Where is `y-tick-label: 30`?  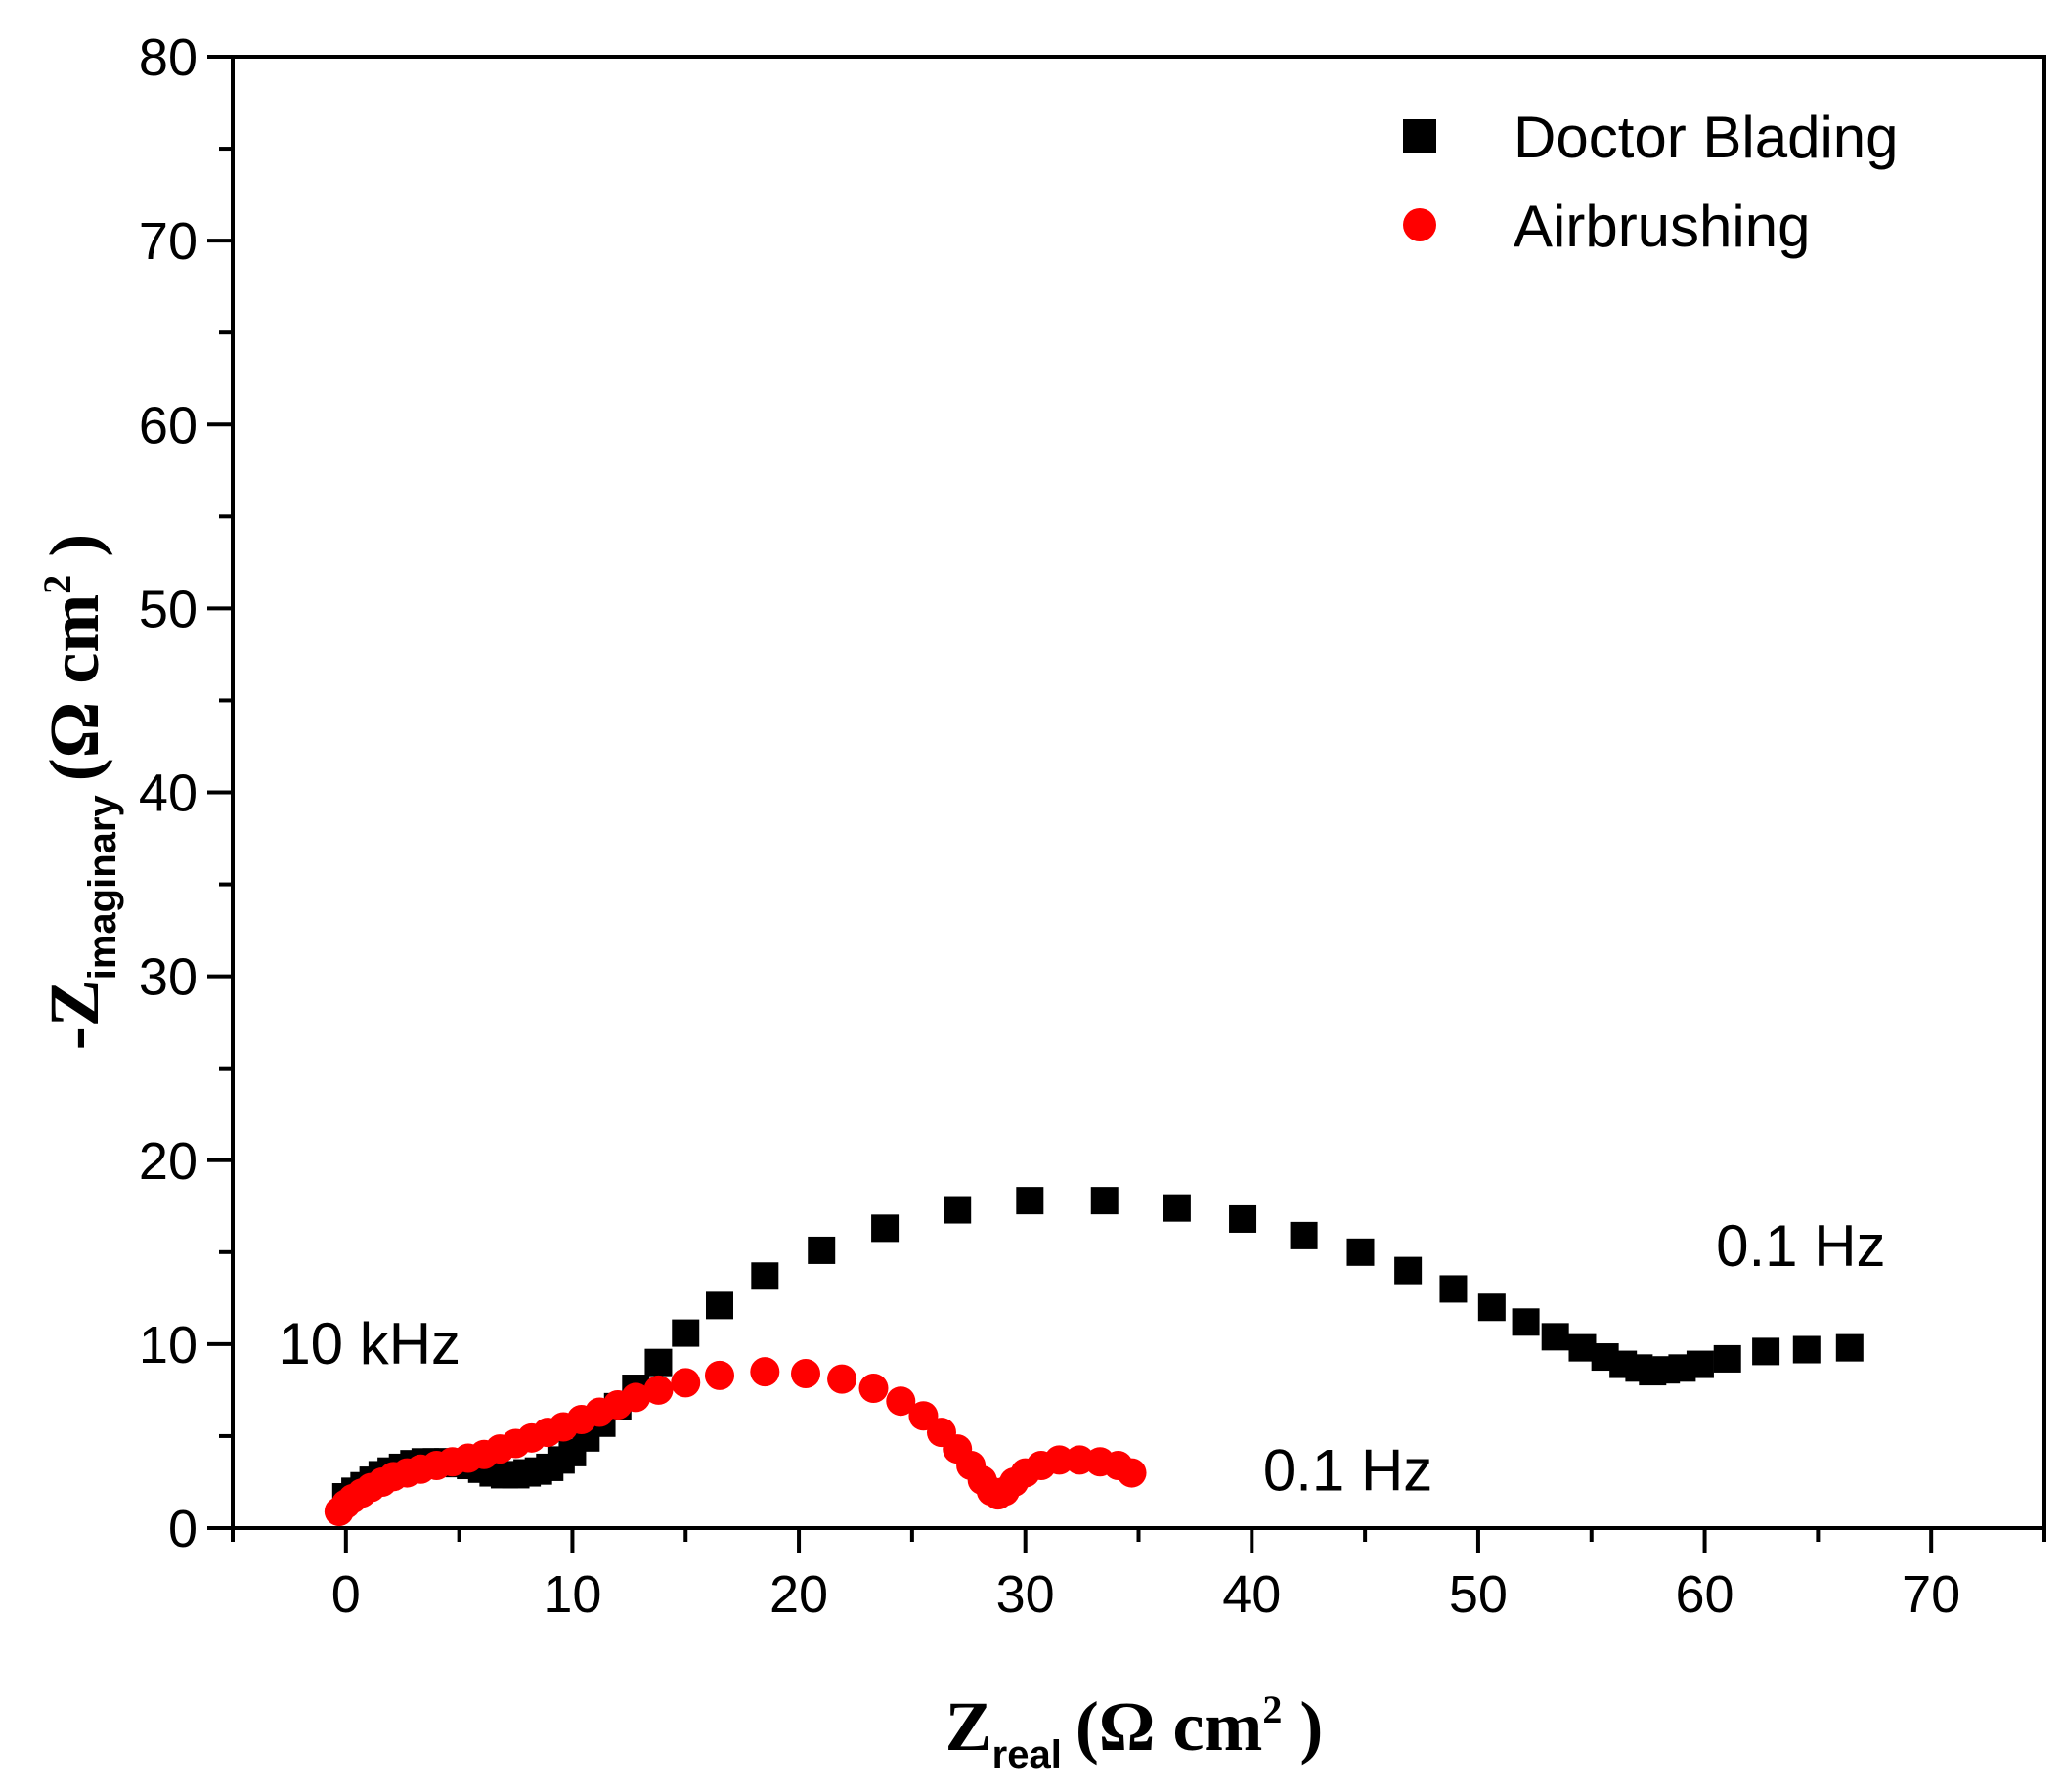
y-tick-label: 30 is located at coordinates (168, 977).